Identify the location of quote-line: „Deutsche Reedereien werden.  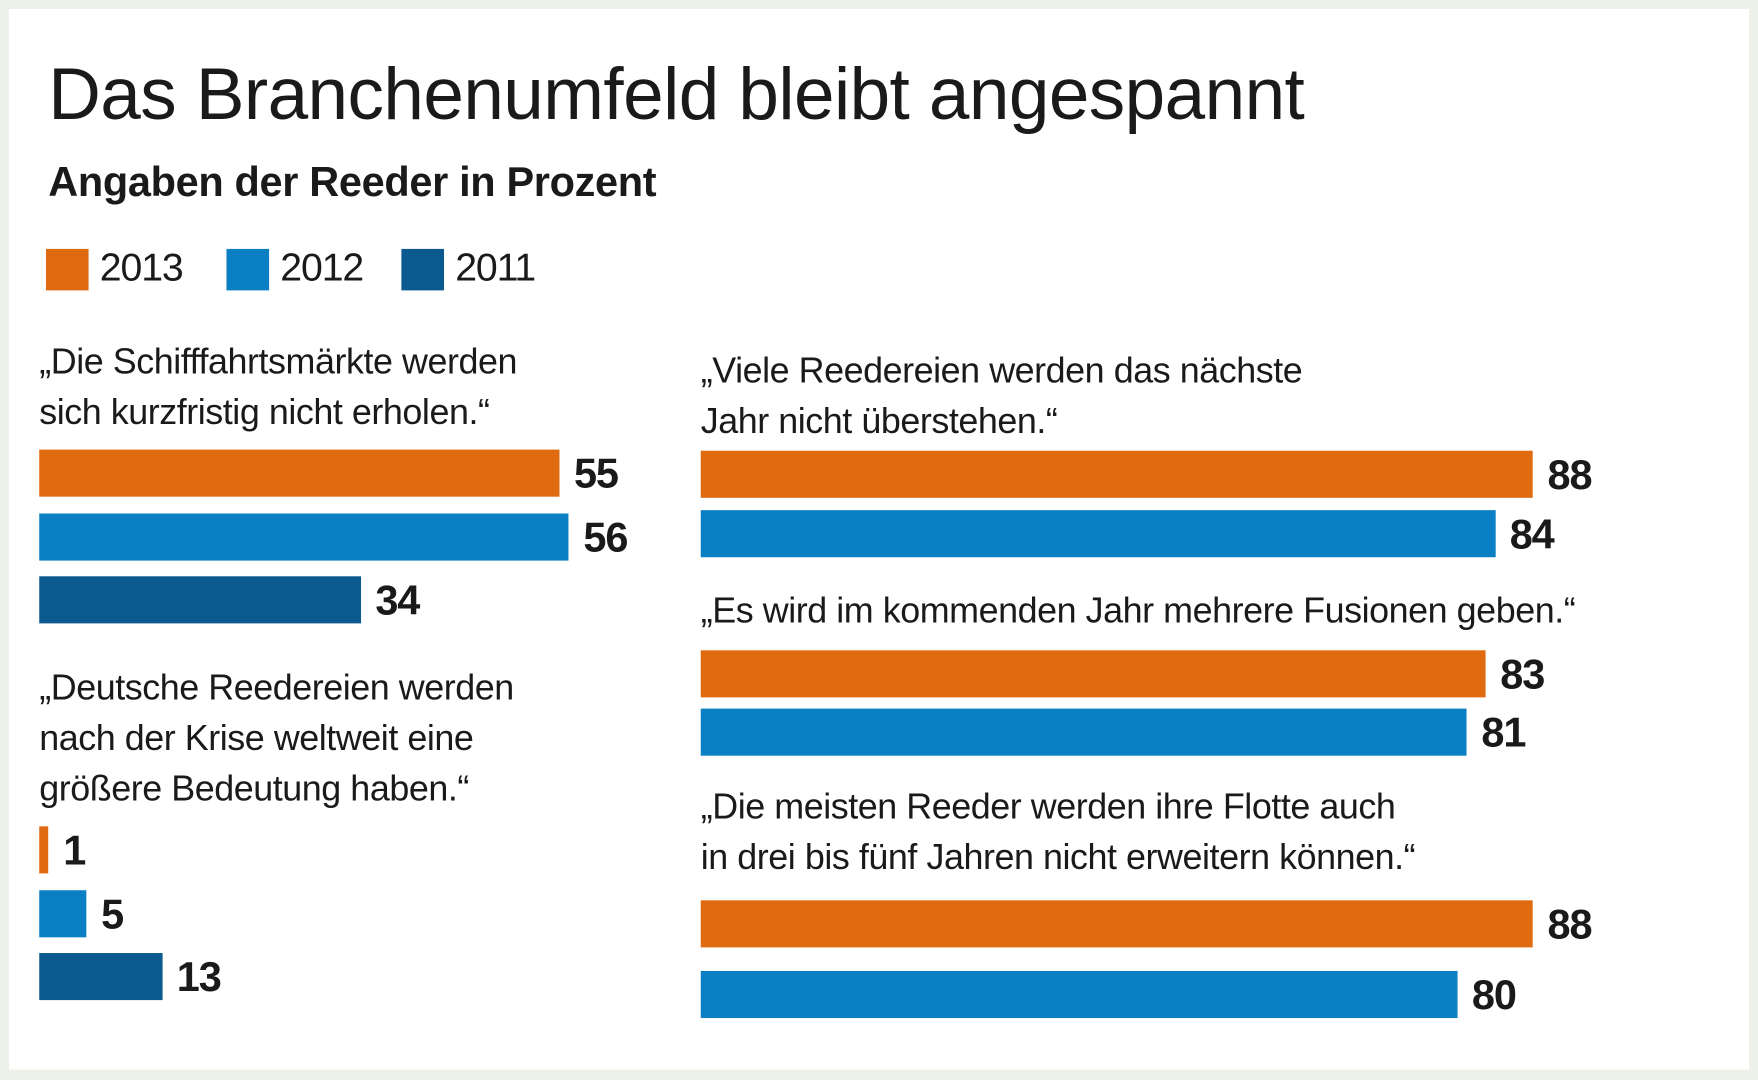
(276, 687).